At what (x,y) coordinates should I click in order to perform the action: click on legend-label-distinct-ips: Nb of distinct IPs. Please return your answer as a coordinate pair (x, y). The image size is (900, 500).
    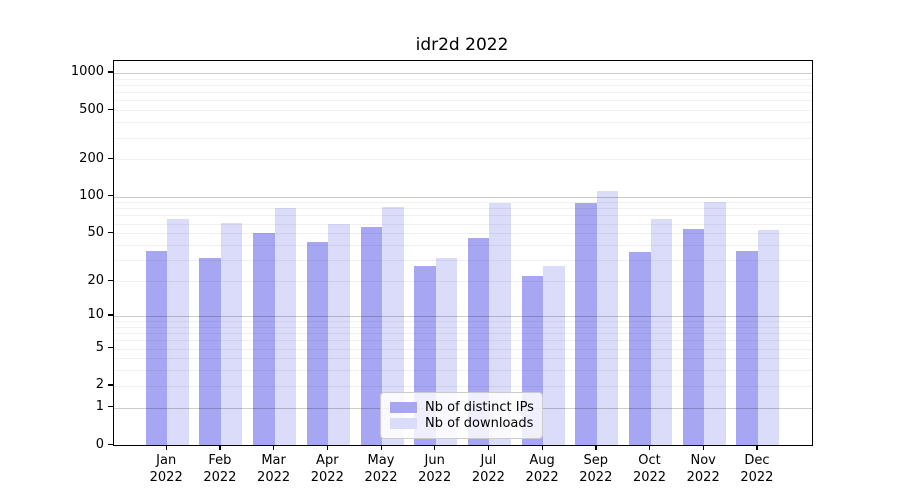
    Looking at the image, I should click on (479, 407).